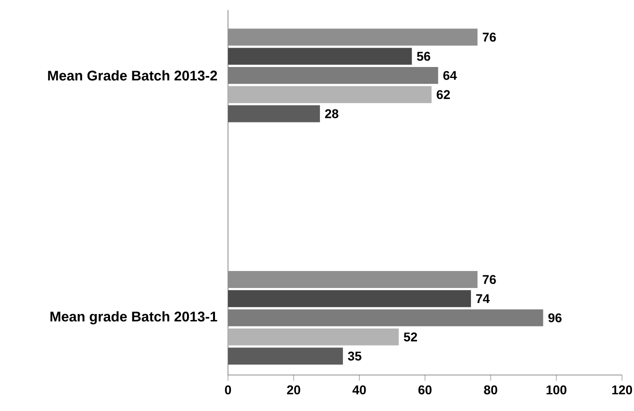 This screenshot has height=411, width=634. What do you see at coordinates (359, 389) in the screenshot?
I see `x-tick-label: 40` at bounding box center [359, 389].